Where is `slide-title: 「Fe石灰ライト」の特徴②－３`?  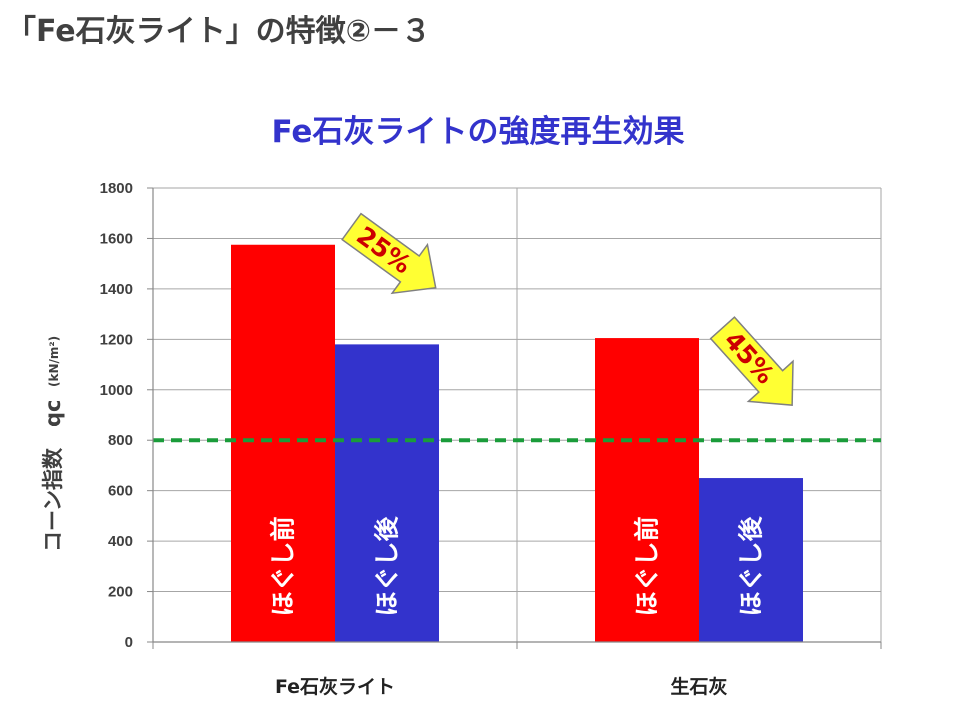 slide-title: 「Fe石灰ライト」の特徴②－３ is located at coordinates (219, 31).